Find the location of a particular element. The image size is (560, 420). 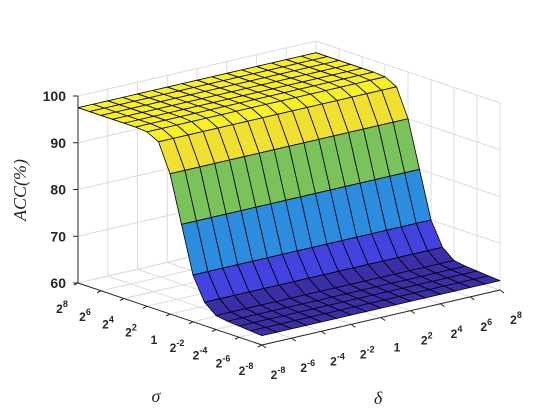

y-axis-label: σ is located at coordinates (157, 396).